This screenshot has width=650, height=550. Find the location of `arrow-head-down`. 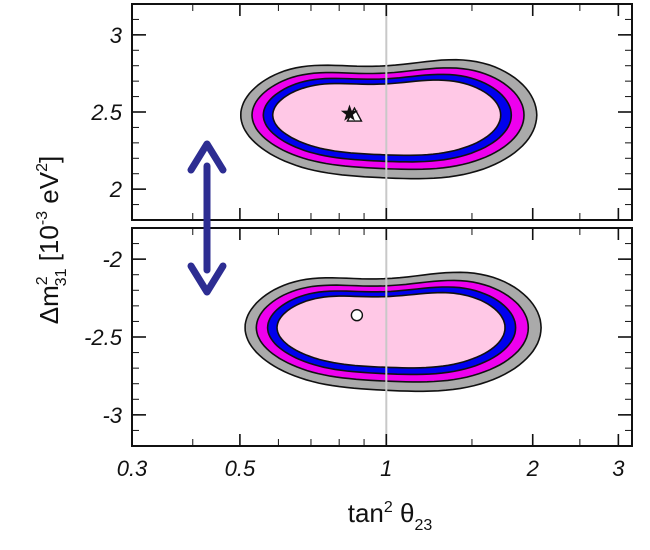

arrow-head-down is located at coordinates (207, 279).